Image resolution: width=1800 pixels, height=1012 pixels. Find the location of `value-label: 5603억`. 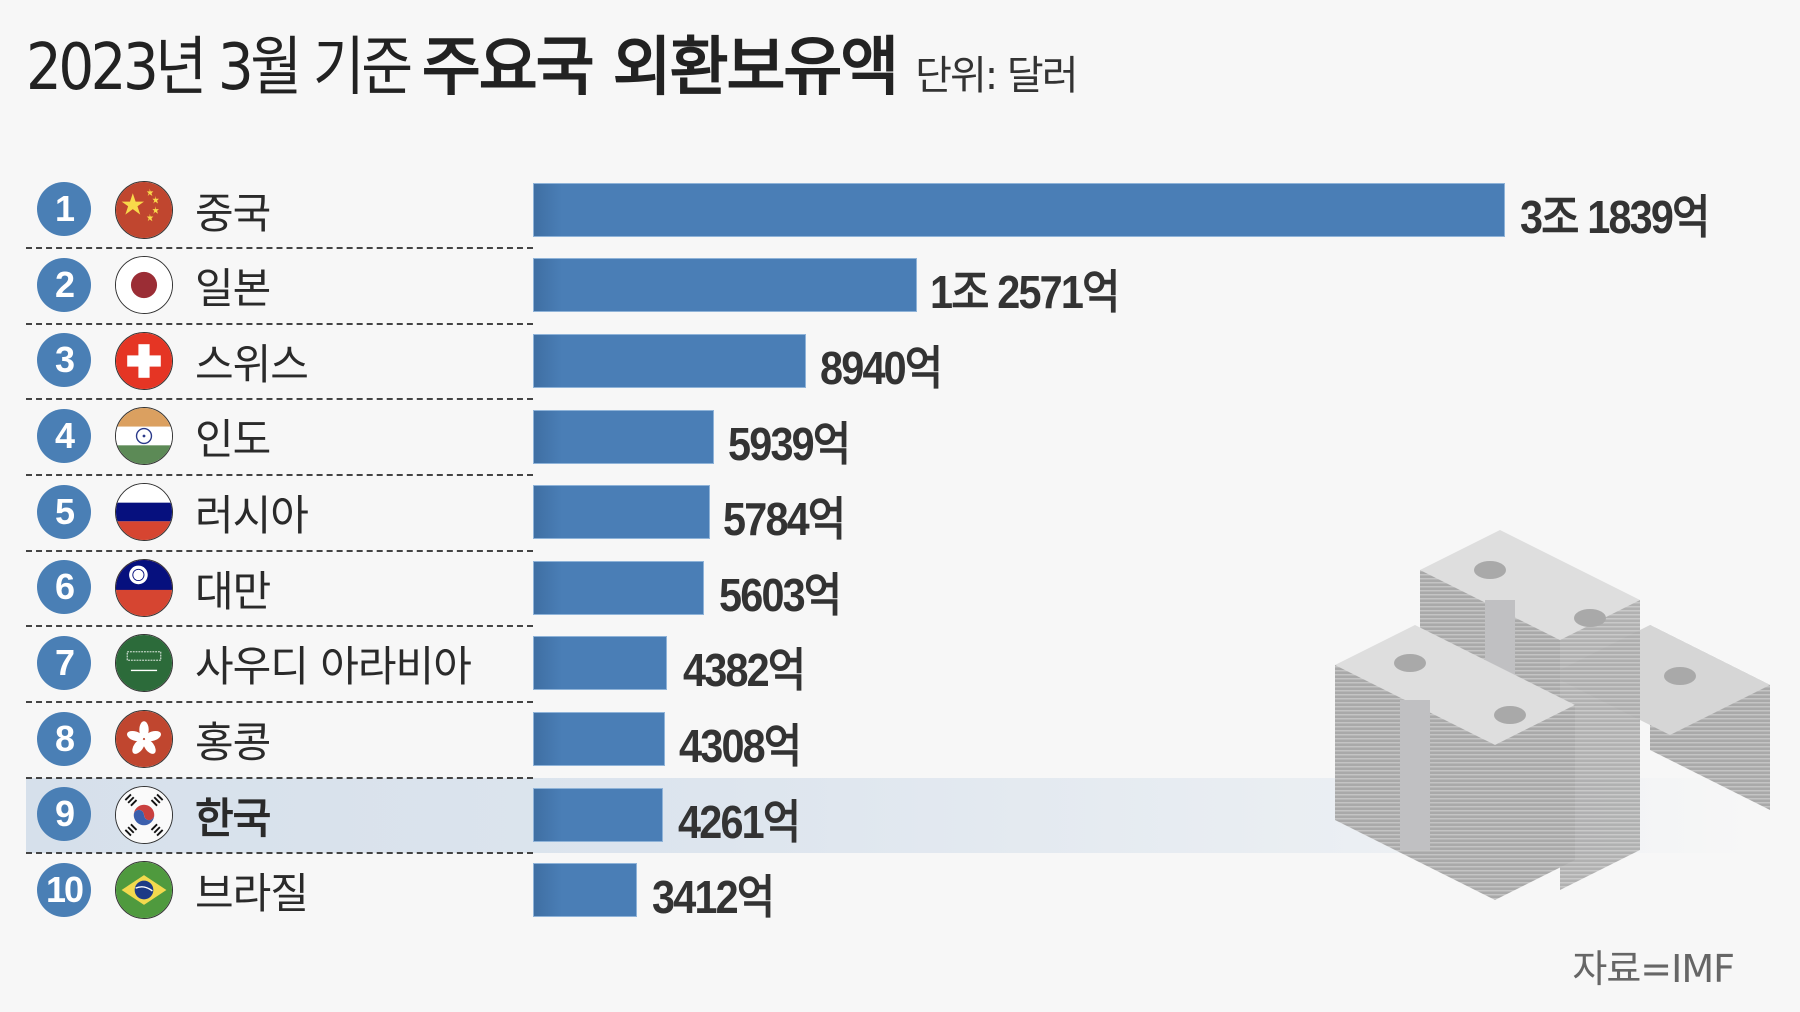

value-label: 5603억 is located at coordinates (780, 595).